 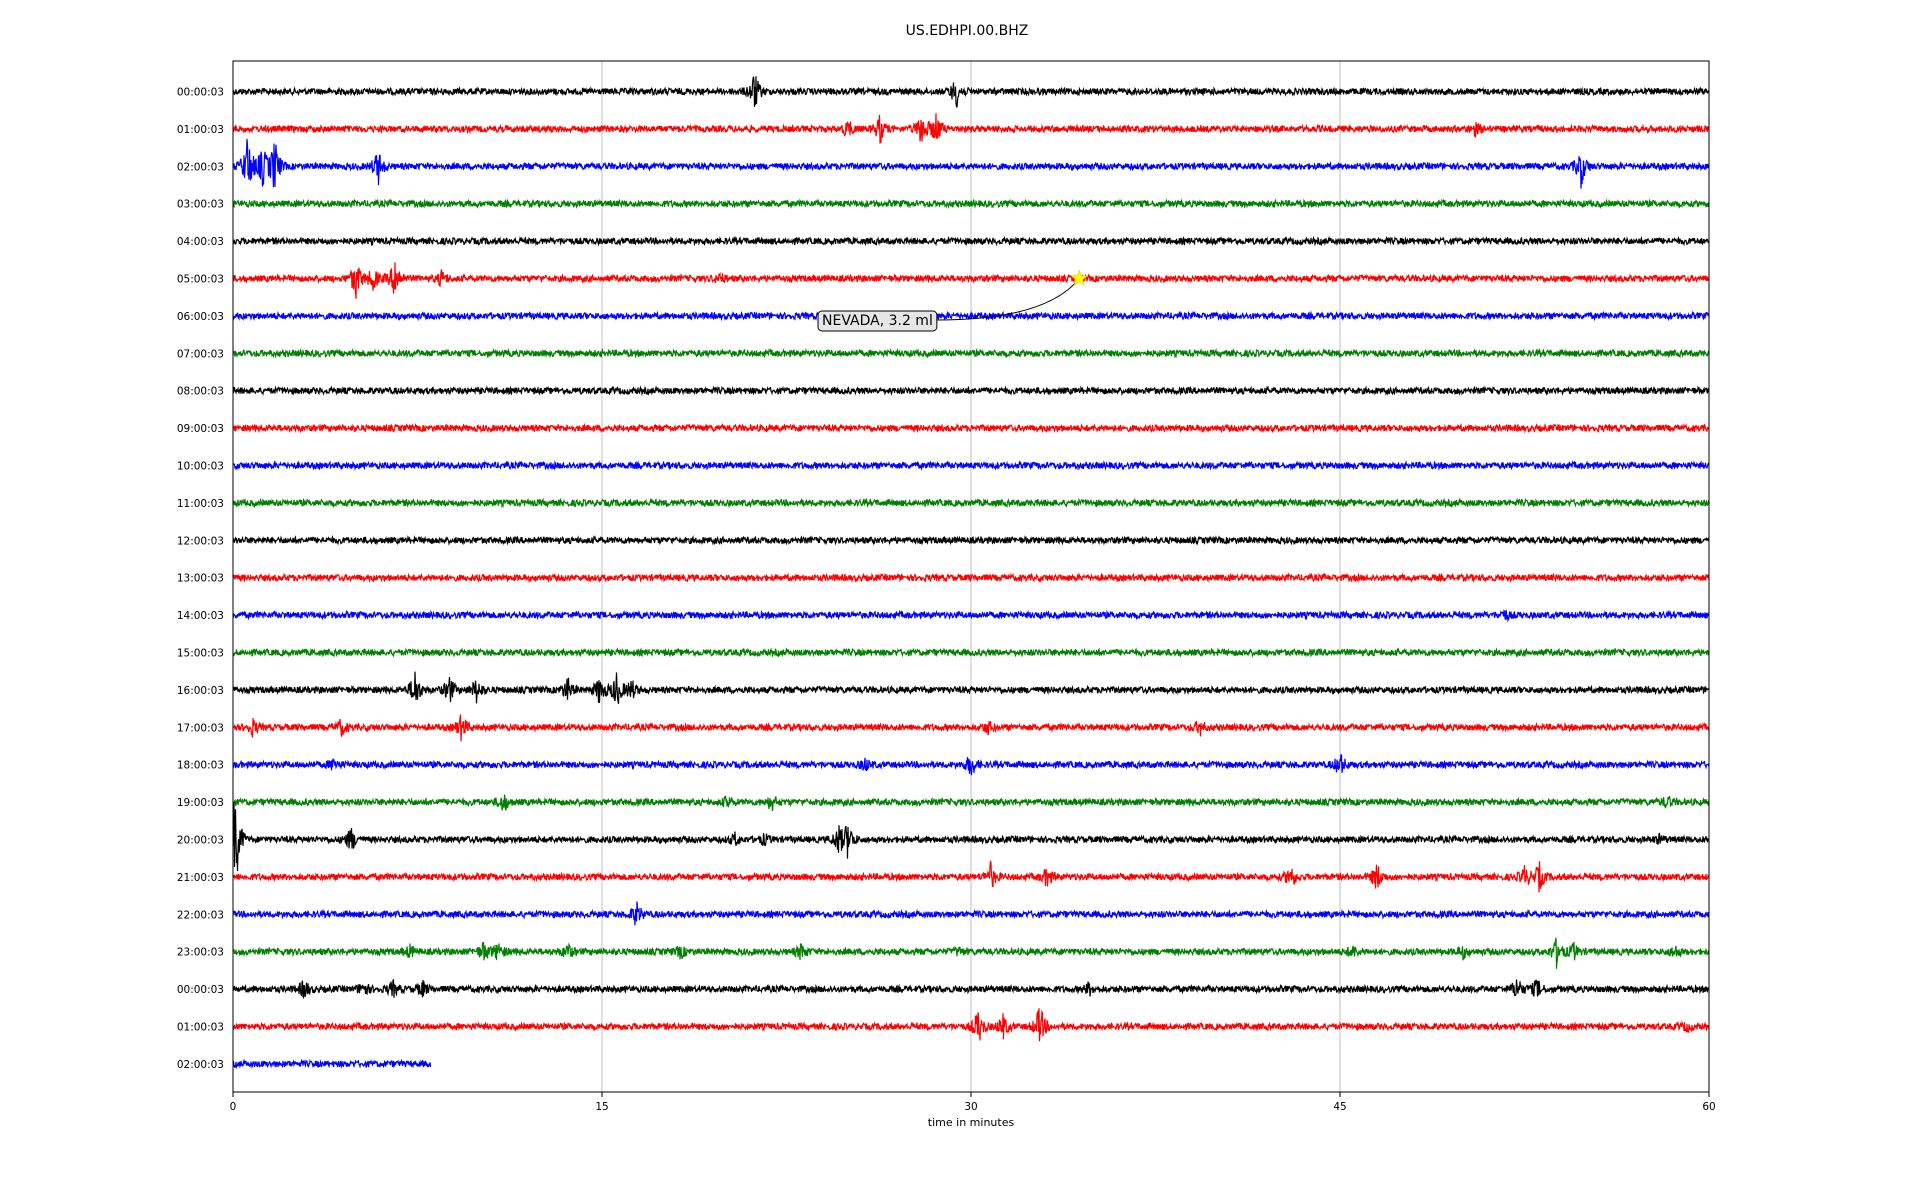 What do you see at coordinates (200, 766) in the screenshot?
I see `row-label: 18:00:03` at bounding box center [200, 766].